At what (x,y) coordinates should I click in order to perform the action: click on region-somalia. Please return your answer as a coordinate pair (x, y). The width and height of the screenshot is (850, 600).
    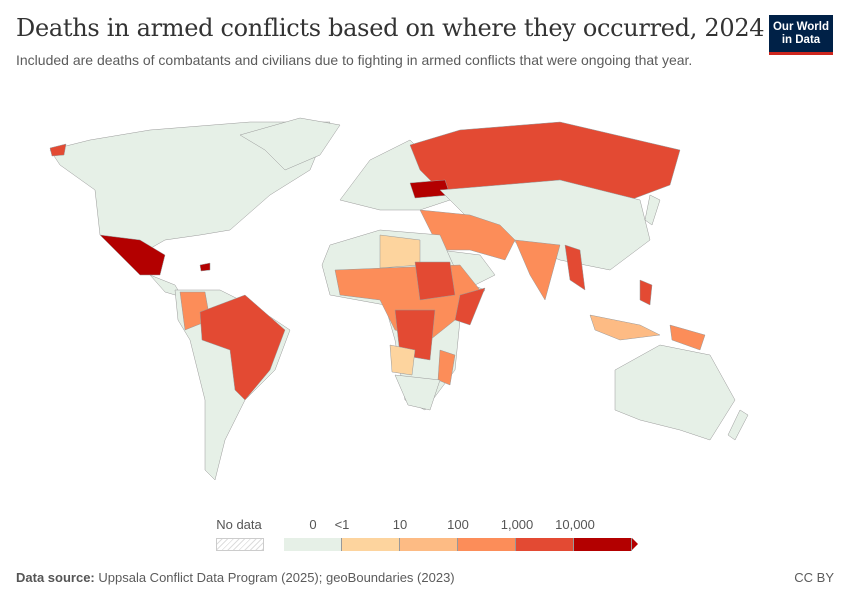
    Looking at the image, I should click on (470, 306).